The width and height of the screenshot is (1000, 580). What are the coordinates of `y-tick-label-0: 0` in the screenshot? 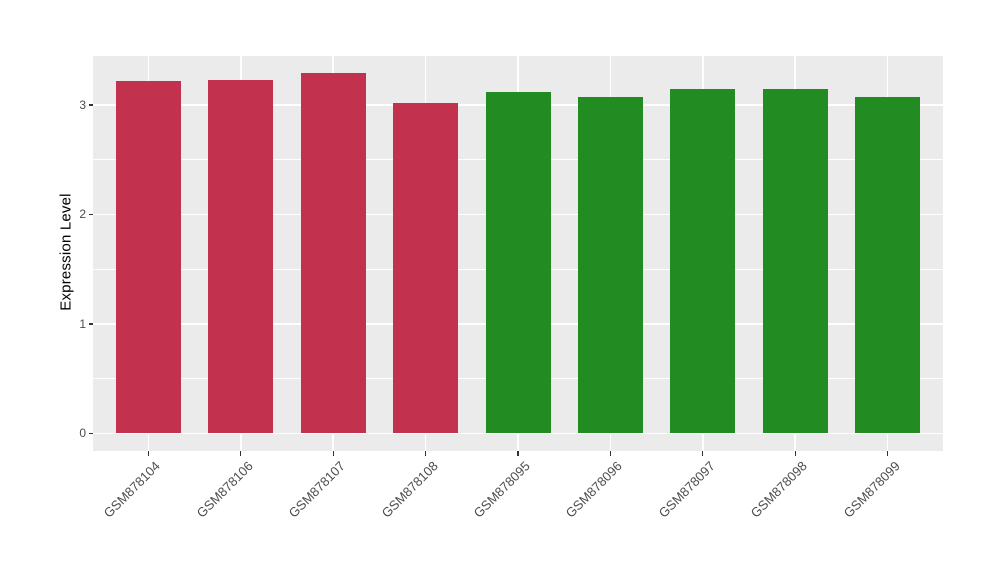 It's located at (82, 433).